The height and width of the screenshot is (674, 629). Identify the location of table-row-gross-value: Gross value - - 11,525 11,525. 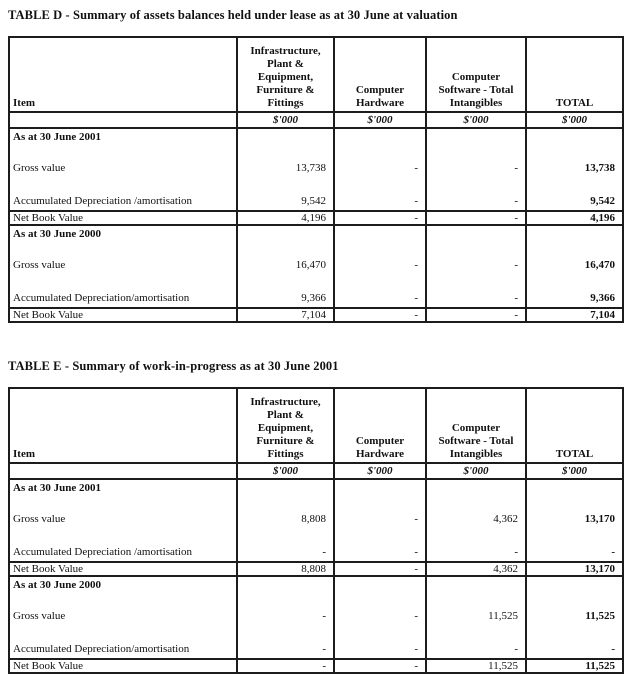
(316, 616).